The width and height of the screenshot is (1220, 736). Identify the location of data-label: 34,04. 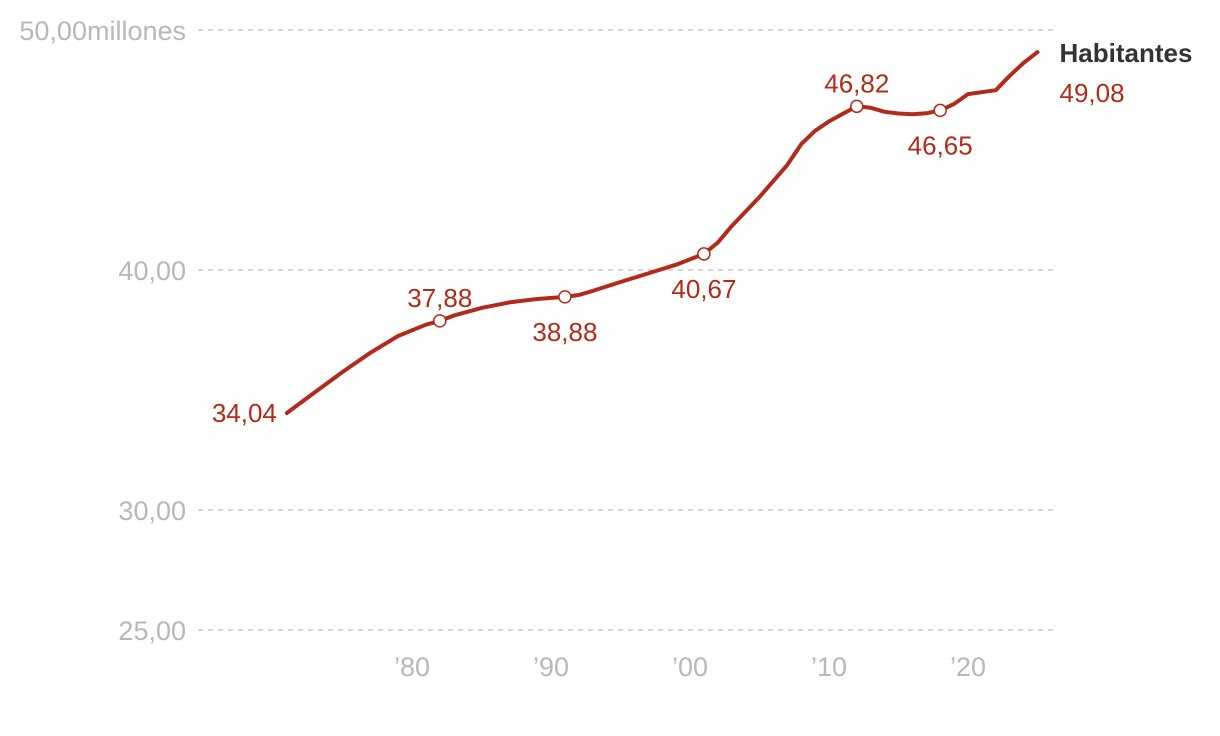
(244, 413).